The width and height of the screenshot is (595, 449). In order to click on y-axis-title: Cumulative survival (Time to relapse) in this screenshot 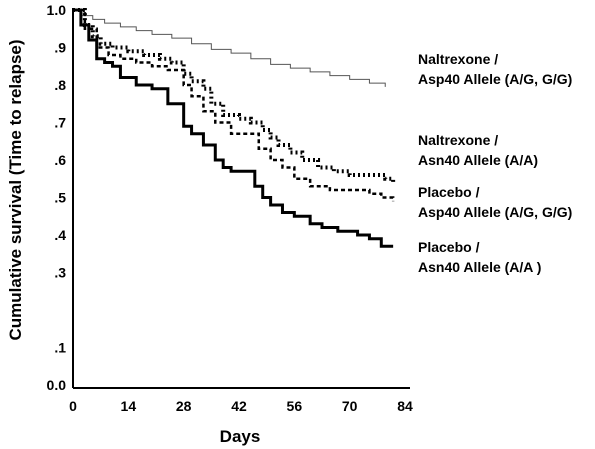, I will do `click(15, 189)`.